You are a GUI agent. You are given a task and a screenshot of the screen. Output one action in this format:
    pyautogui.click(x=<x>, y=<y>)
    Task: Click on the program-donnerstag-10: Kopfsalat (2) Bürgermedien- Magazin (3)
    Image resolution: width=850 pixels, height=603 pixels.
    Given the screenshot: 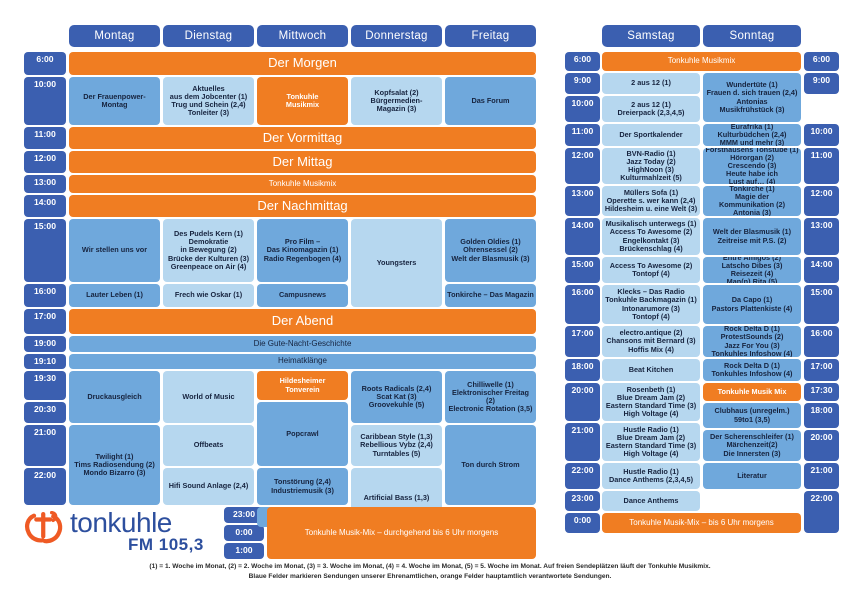 What is the action you would take?
    pyautogui.click(x=396, y=101)
    